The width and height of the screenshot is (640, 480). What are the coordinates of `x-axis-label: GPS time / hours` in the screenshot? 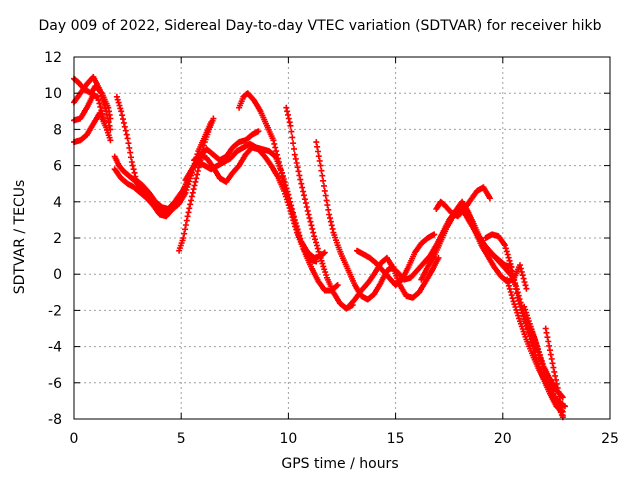 It's located at (340, 464).